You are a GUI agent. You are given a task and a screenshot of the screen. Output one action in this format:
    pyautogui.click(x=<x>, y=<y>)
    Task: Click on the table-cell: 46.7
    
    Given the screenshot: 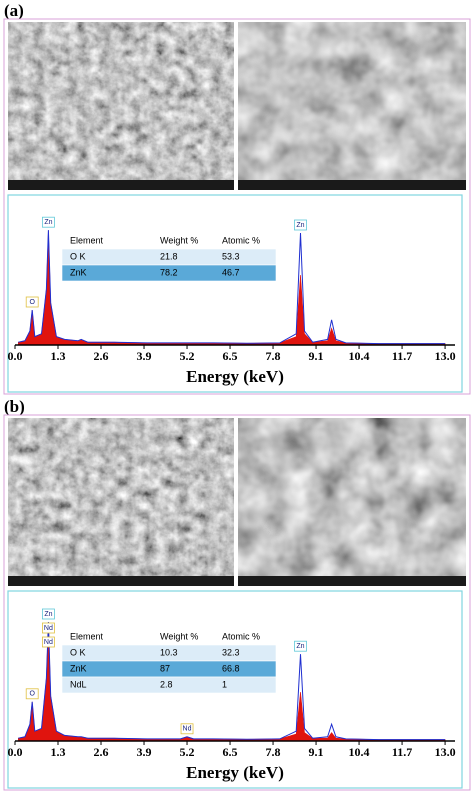 What is the action you would take?
    pyautogui.click(x=231, y=272)
    